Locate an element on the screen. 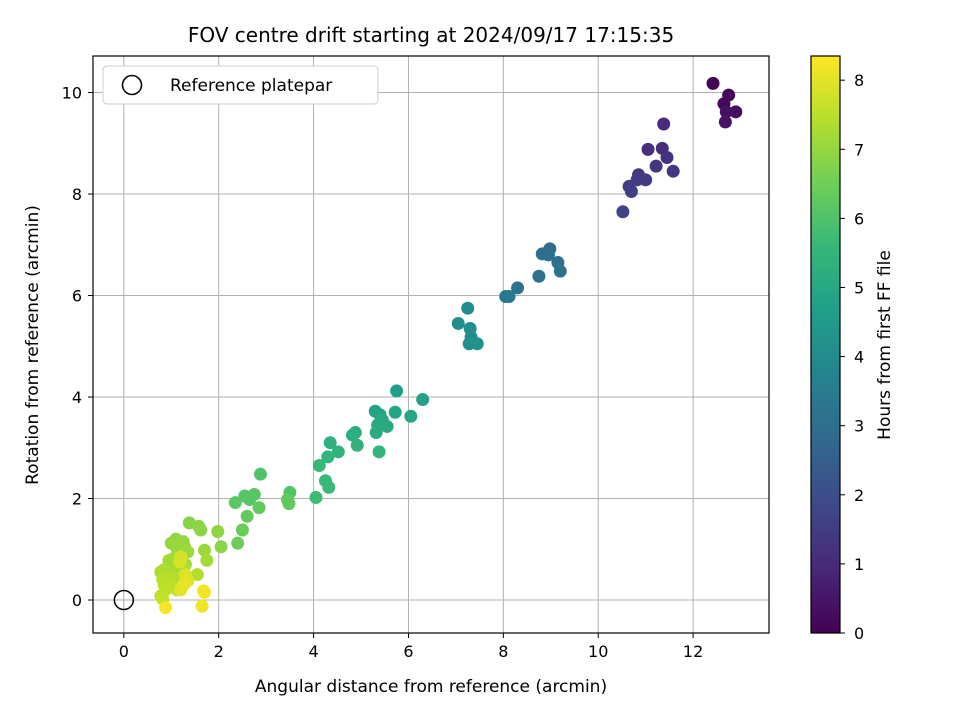 This screenshot has height=720, width=960. colorbar-frame is located at coordinates (825, 344).